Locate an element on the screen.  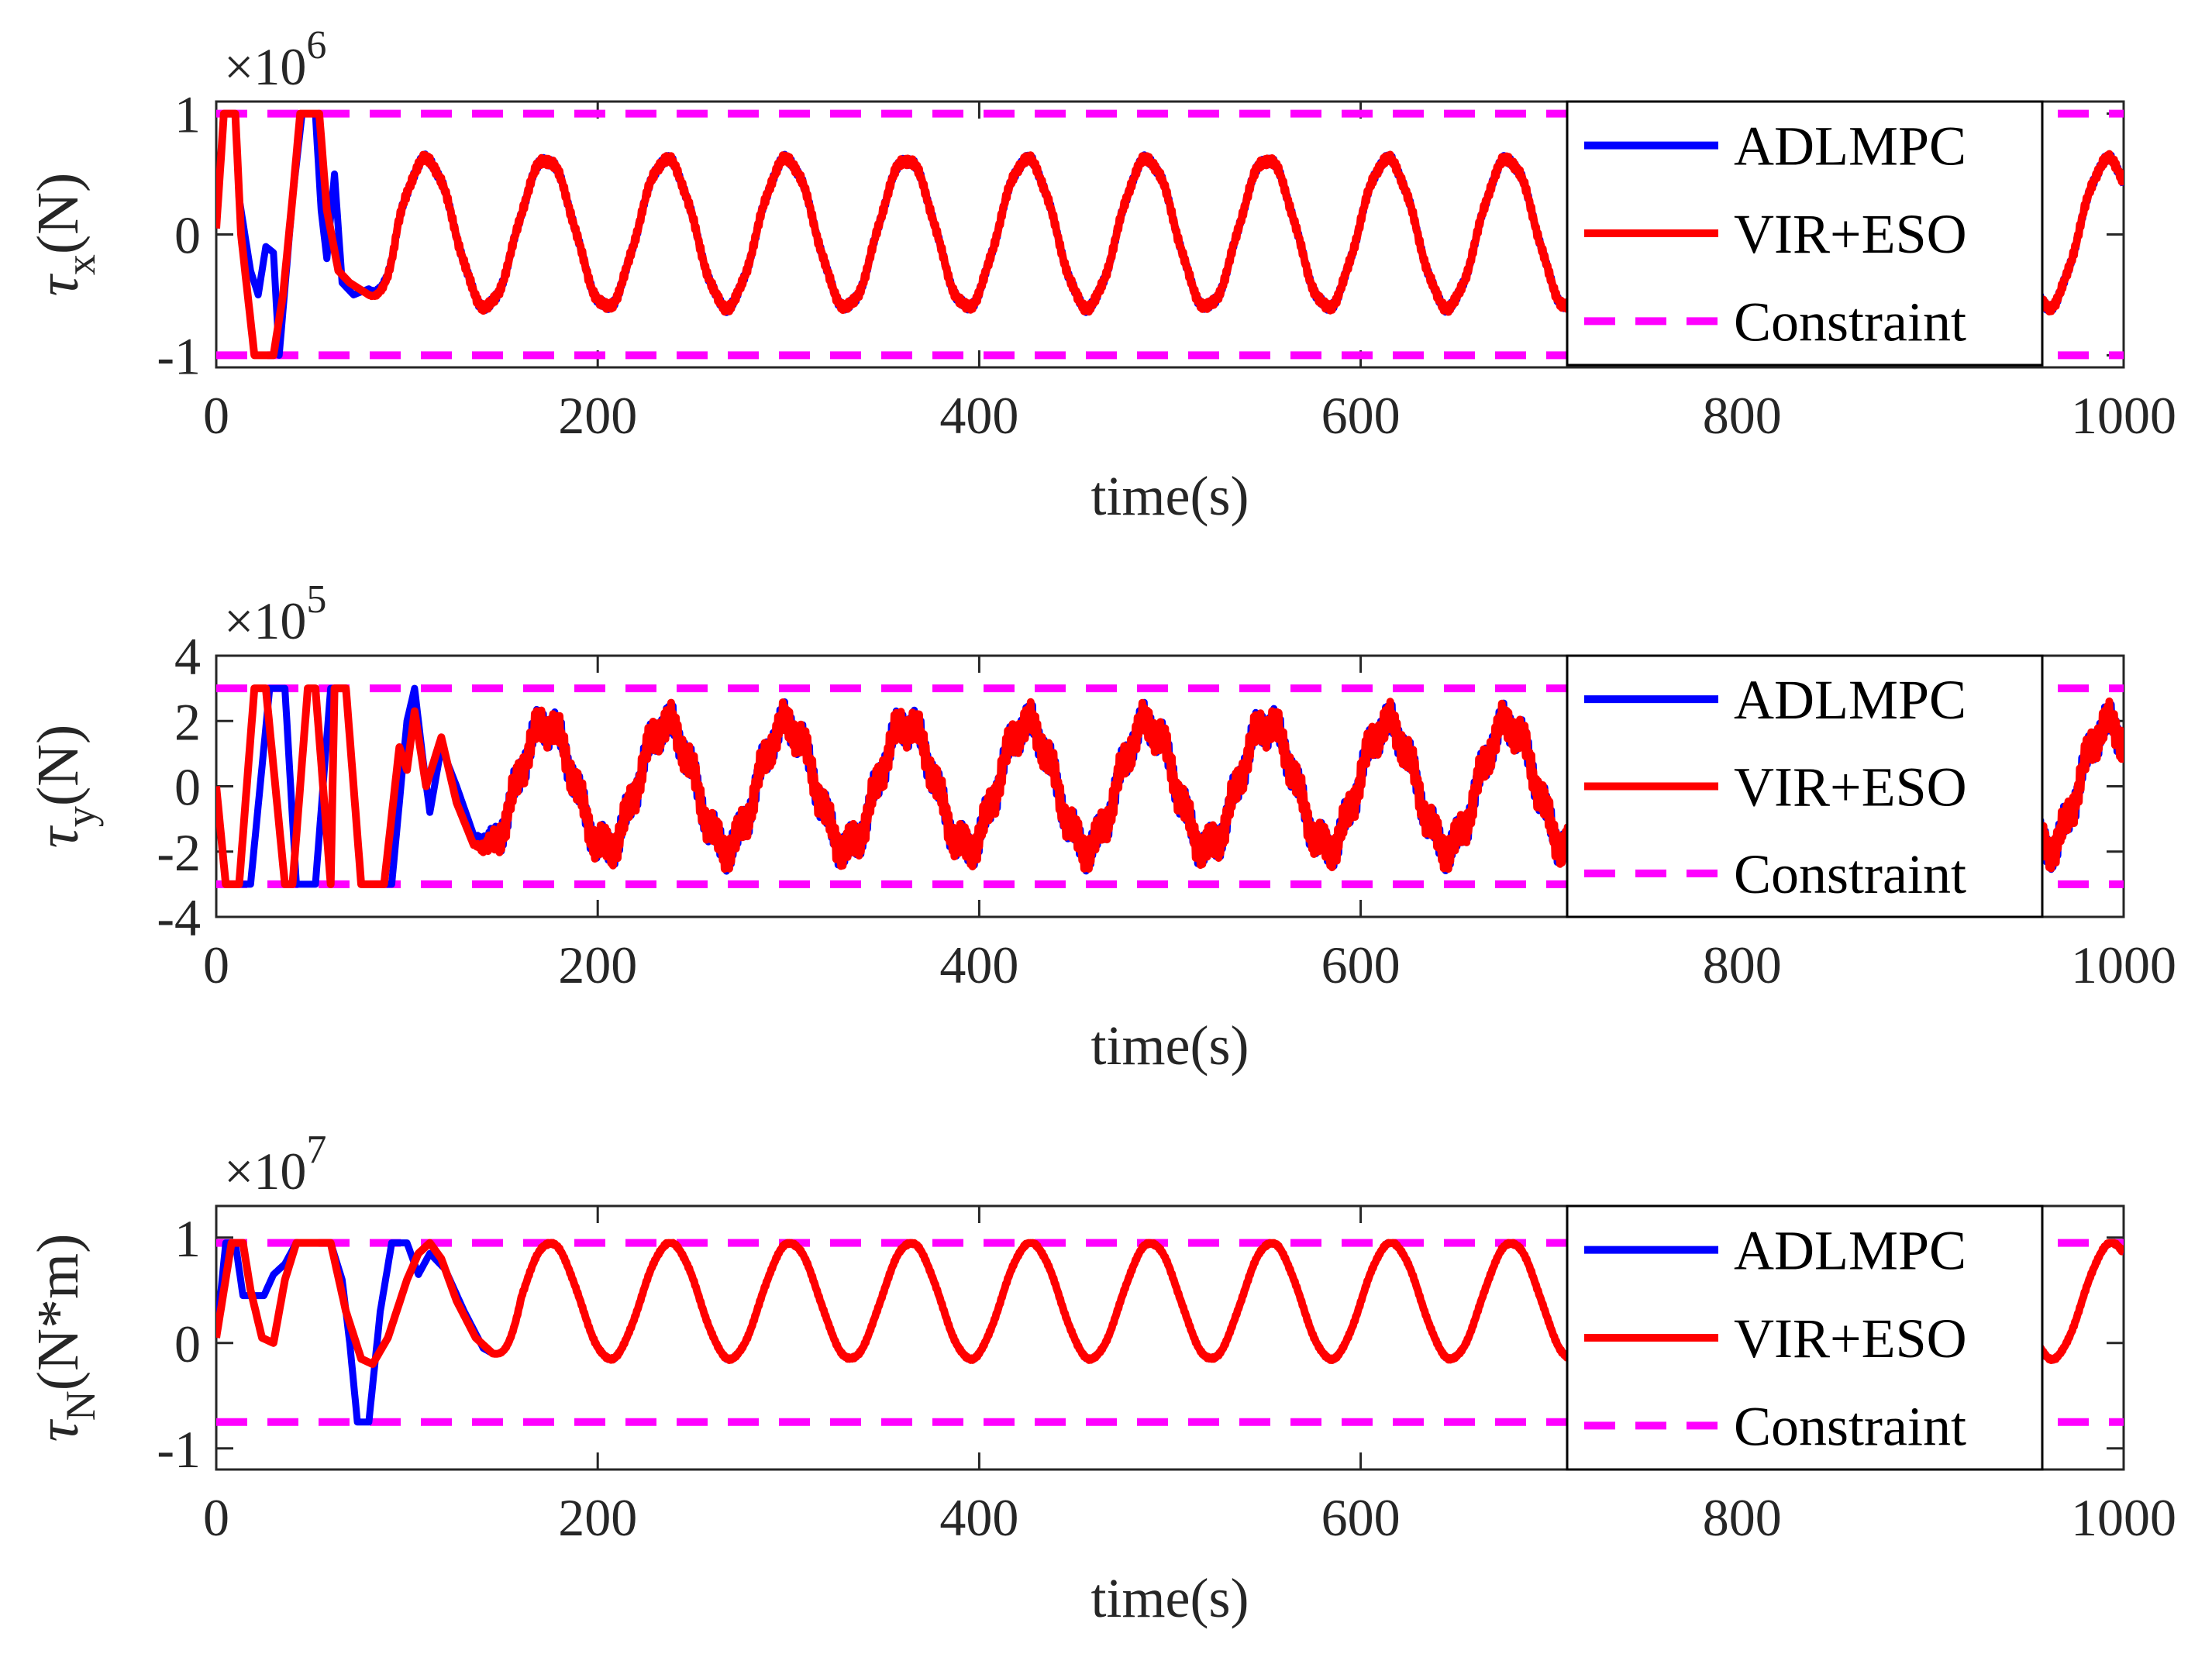
y-tick-label: 2 is located at coordinates (187, 721).